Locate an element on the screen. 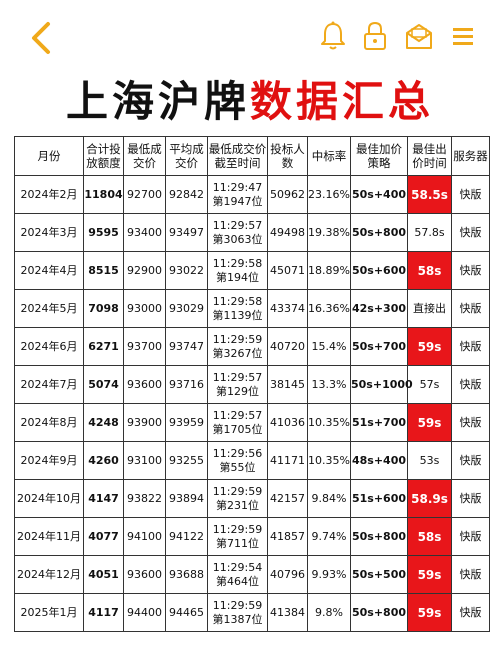 The height and width of the screenshot is (667, 500). cell-quota: 4147 is located at coordinates (103, 498).